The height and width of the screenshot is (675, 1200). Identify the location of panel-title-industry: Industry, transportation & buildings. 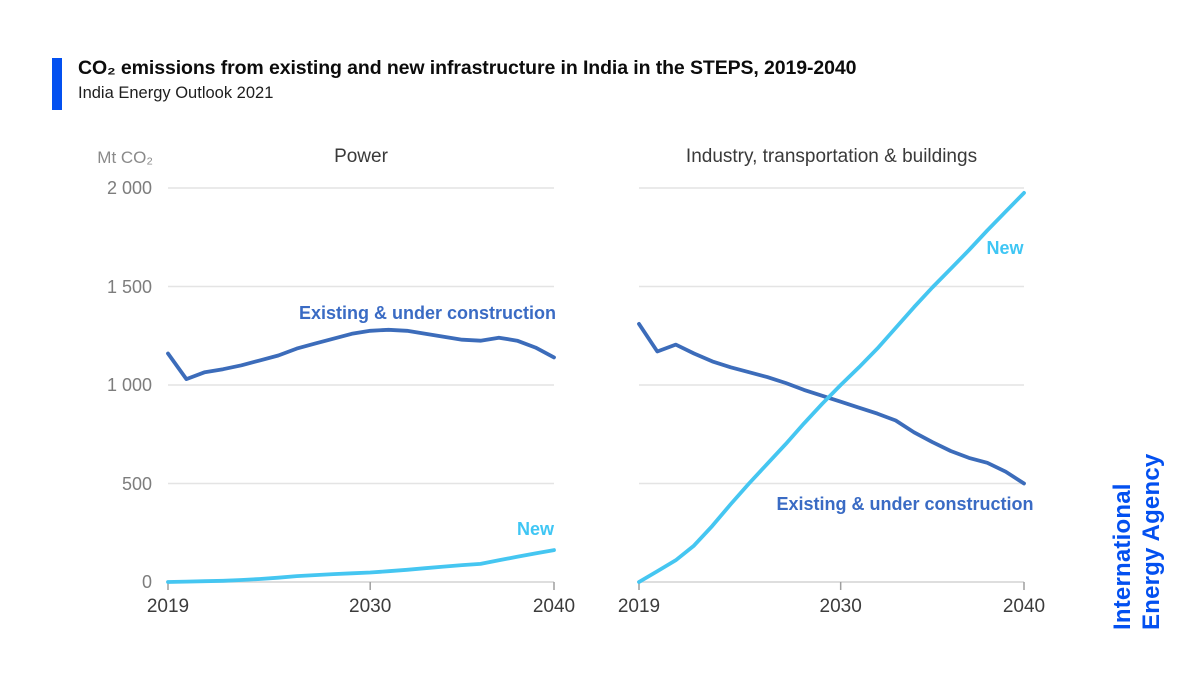
(831, 156).